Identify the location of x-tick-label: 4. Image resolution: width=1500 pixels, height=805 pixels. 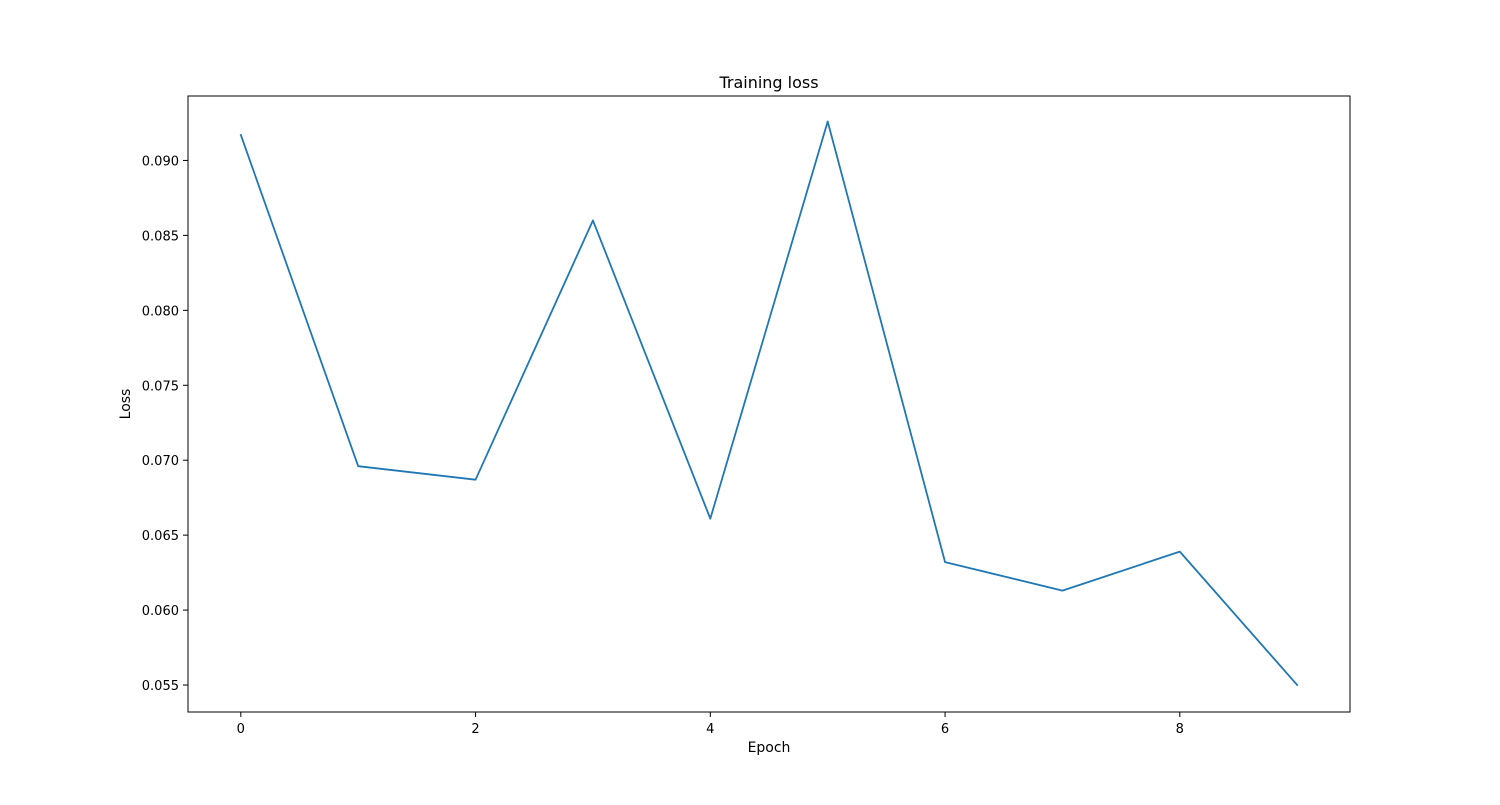
(710, 729).